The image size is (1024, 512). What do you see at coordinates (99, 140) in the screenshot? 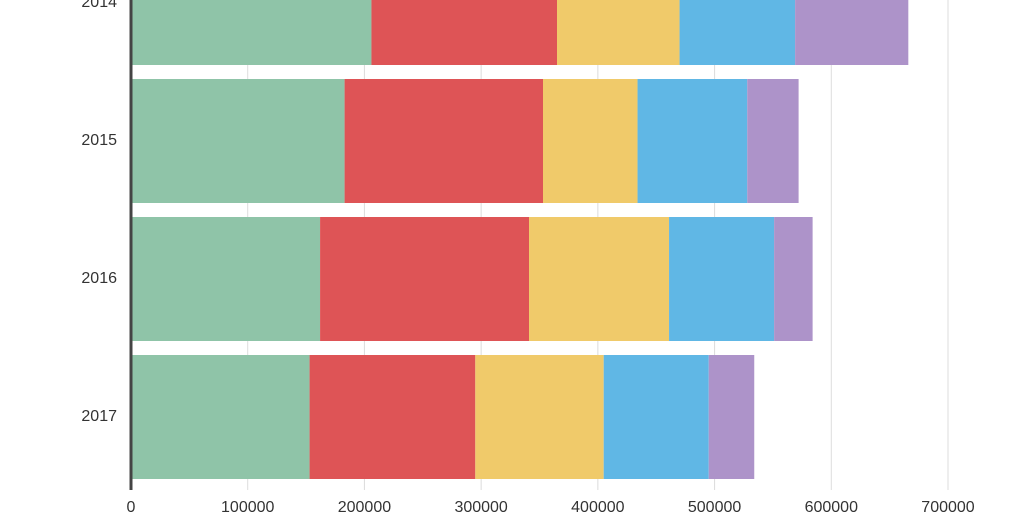
I see `y-tick-label: 2015` at bounding box center [99, 140].